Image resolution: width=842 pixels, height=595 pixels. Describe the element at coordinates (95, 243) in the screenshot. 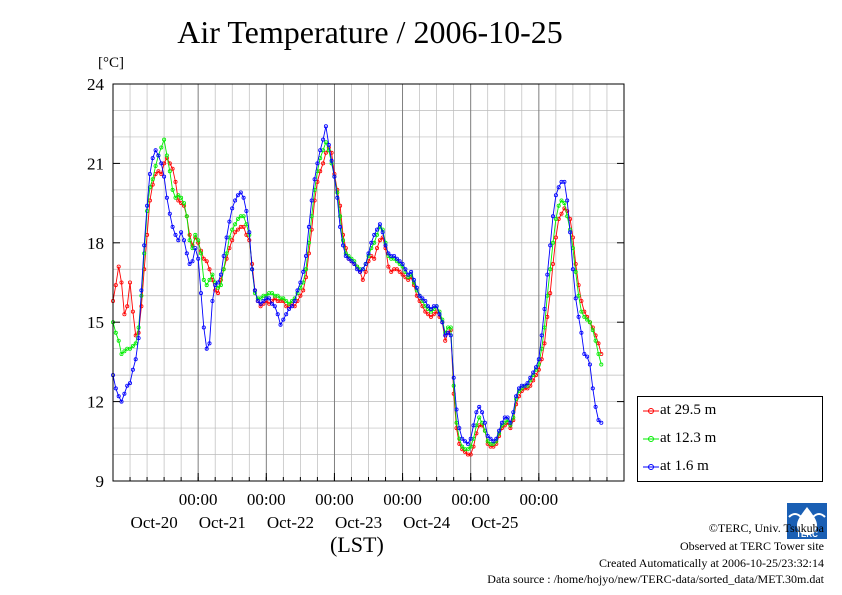

I see `y-tick-label: 18` at that location.